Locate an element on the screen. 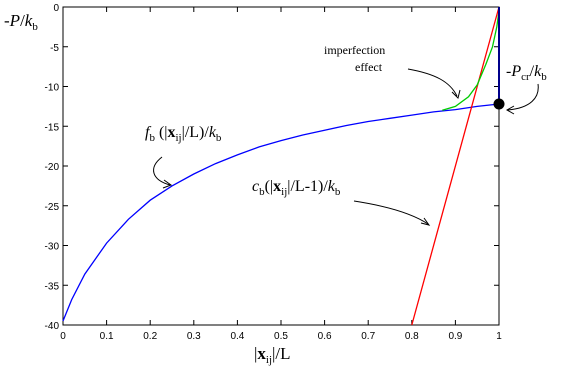  y-tick-label: -35 is located at coordinates (52, 286).